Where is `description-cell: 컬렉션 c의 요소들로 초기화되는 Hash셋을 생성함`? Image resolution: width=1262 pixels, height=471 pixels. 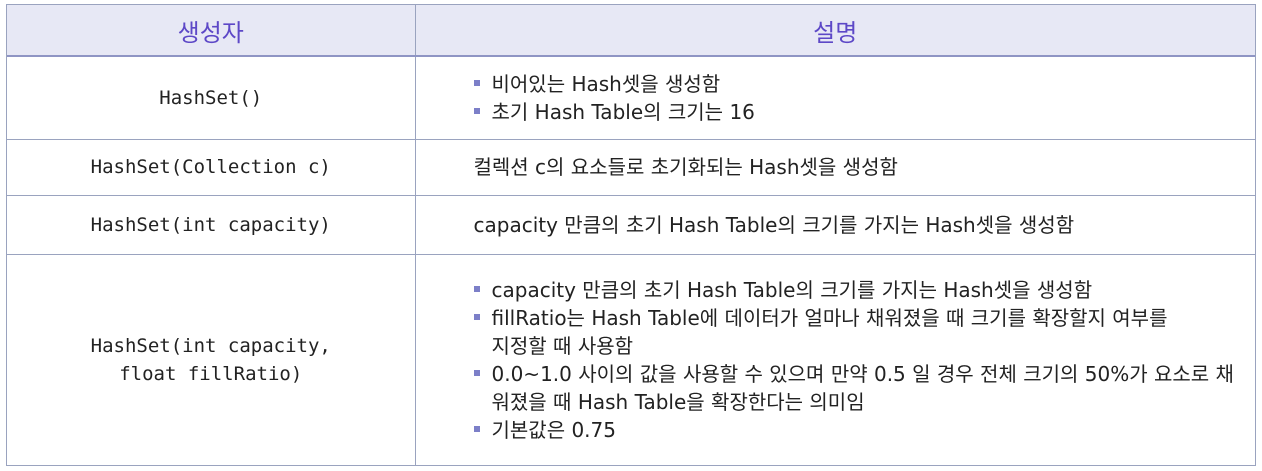 description-cell: 컬렉션 c의 요소들로 초기화되는 Hash셋을 생성함 is located at coordinates (835, 167).